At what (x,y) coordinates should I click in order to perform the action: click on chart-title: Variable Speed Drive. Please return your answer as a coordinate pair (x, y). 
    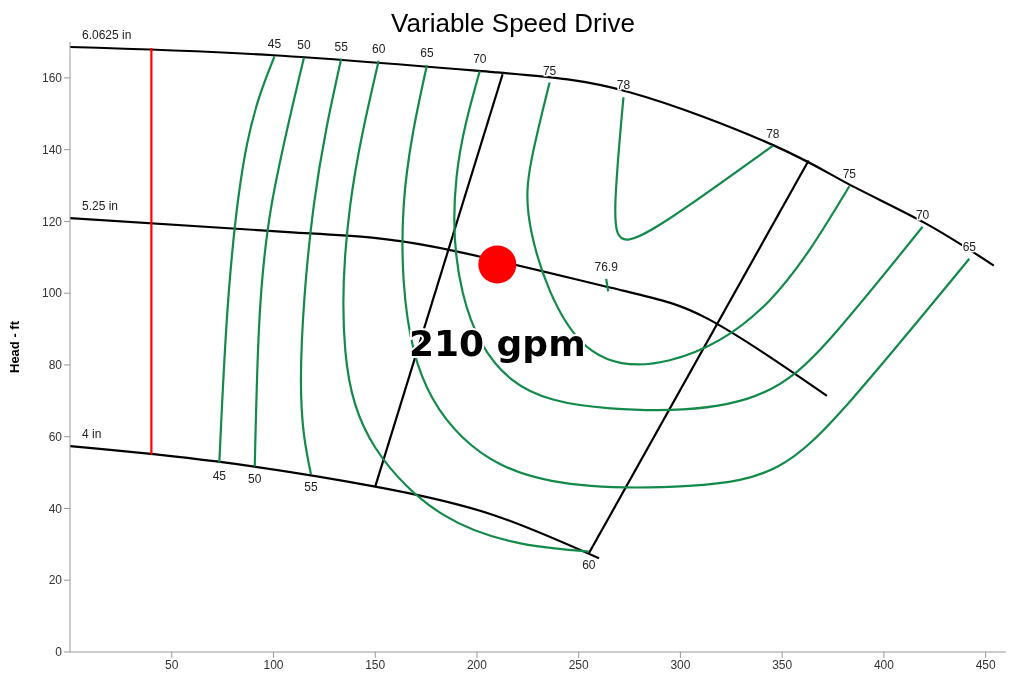
    Looking at the image, I should click on (513, 23).